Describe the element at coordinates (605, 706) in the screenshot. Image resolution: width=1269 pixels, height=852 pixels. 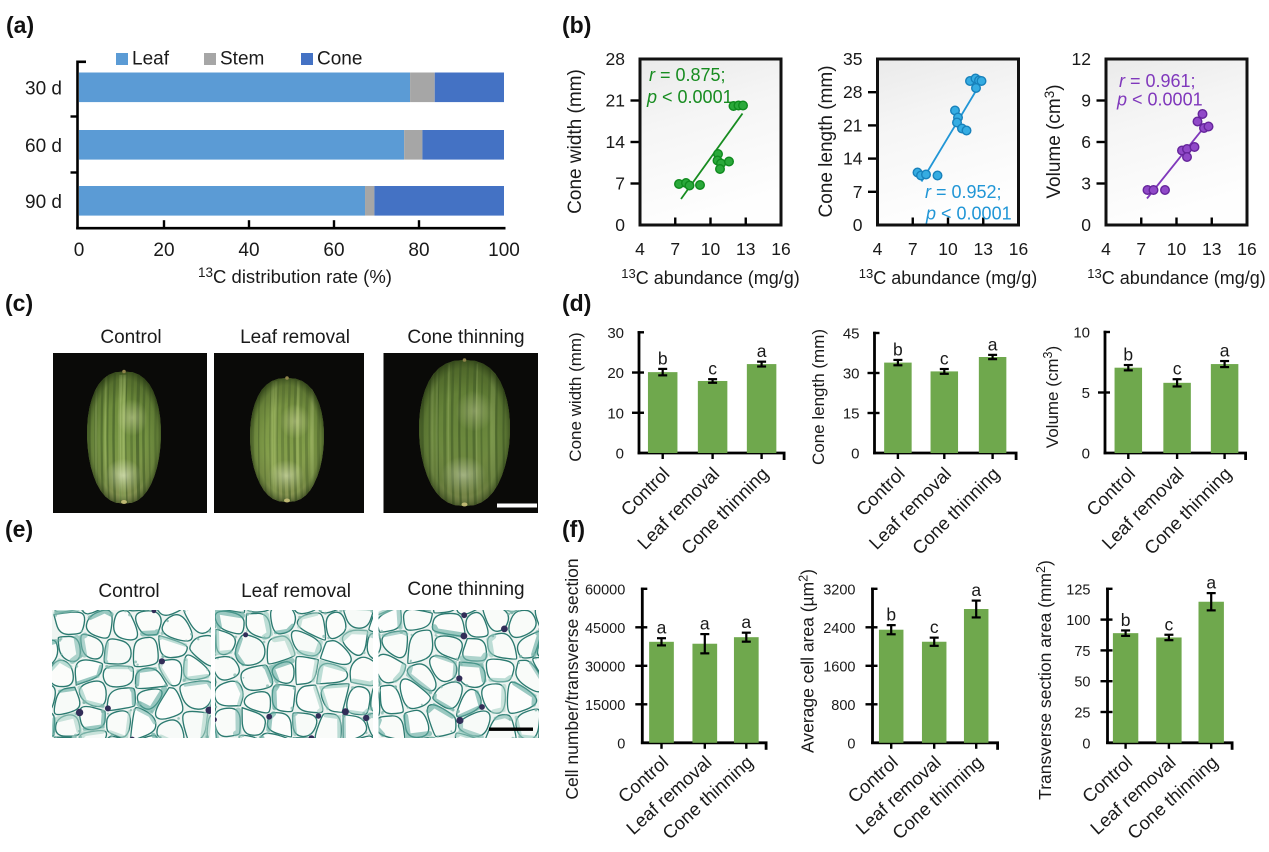
I see `svg-text: 15000` at that location.